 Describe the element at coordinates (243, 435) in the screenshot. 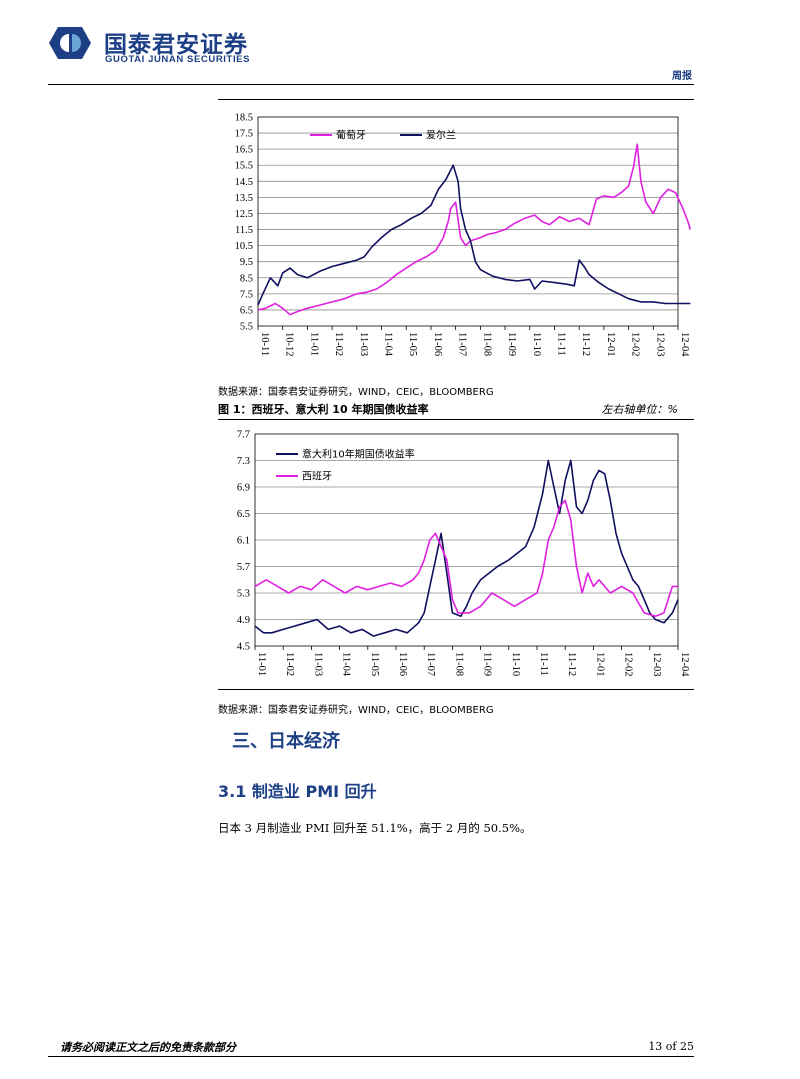

I see `y-tick-label: 7.7` at that location.